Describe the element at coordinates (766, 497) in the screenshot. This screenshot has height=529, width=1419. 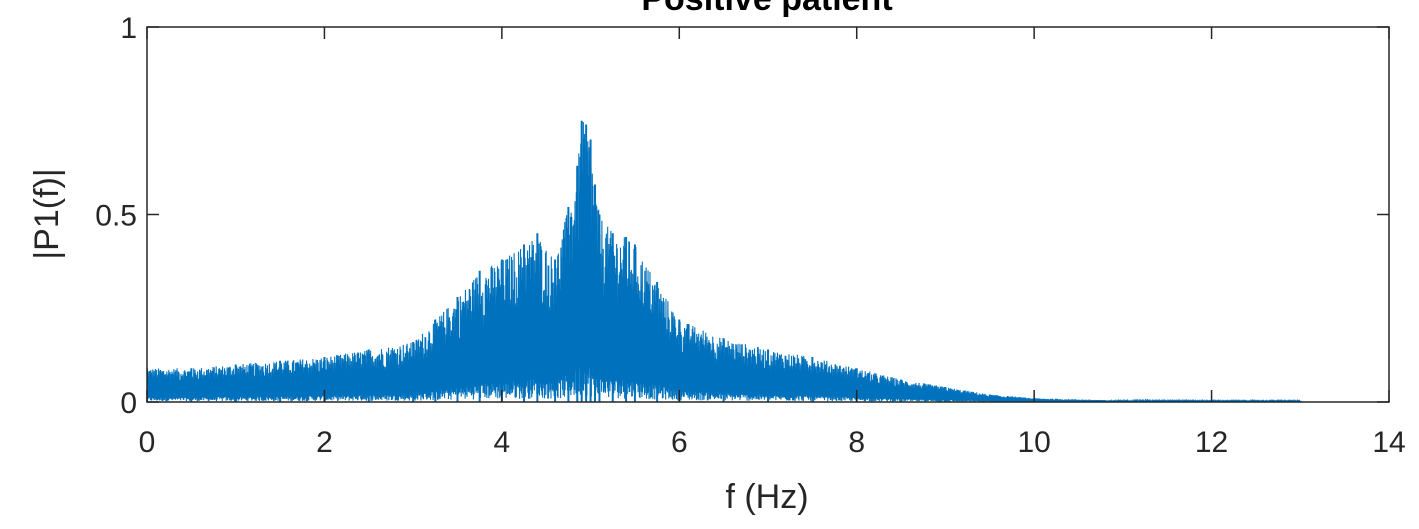
I see `x-axis-label: f (Hz)` at that location.